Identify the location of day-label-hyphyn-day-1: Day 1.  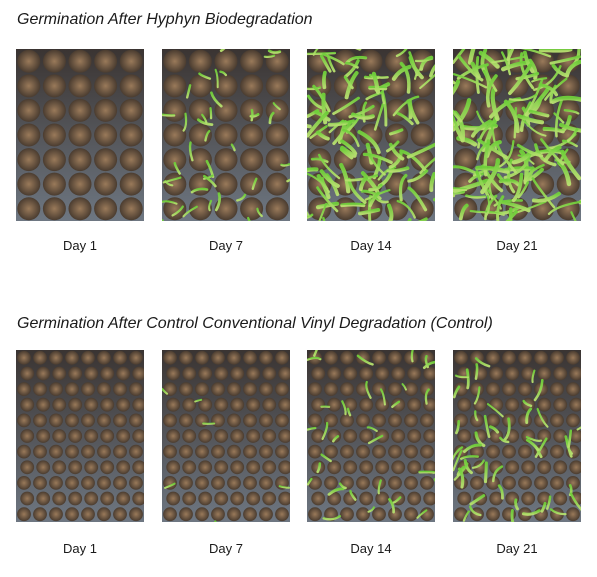
(80, 245).